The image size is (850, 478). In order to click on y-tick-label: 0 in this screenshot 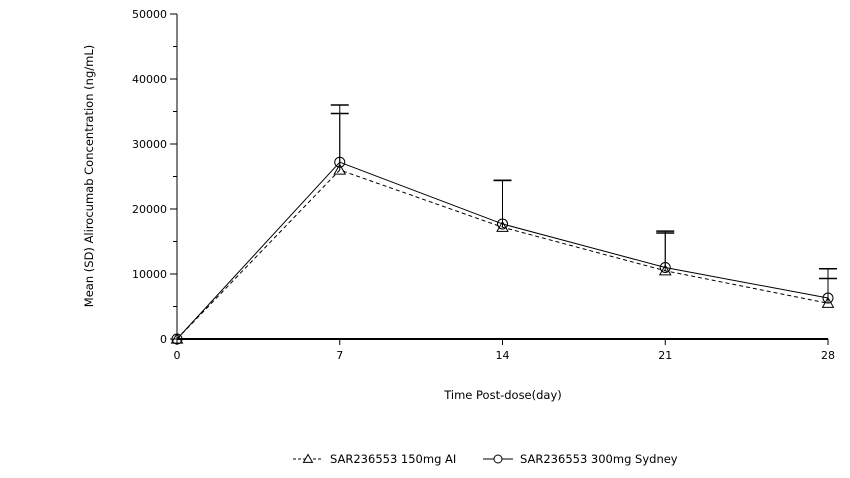, I will do `click(163, 339)`.